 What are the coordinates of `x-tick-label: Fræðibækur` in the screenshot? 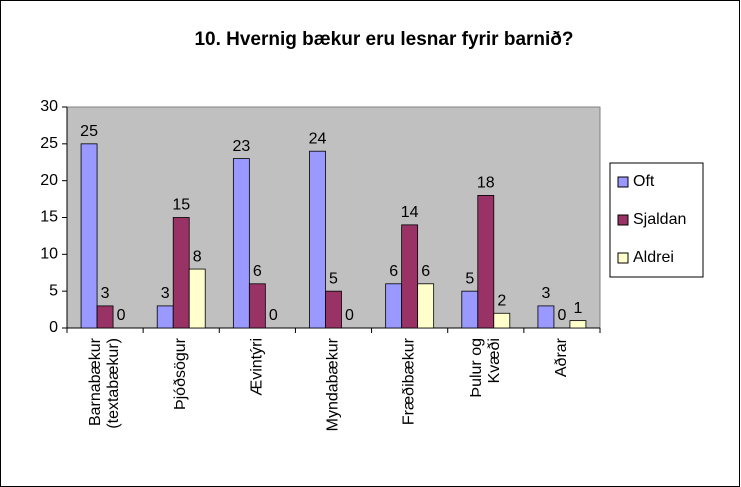 It's located at (409, 381).